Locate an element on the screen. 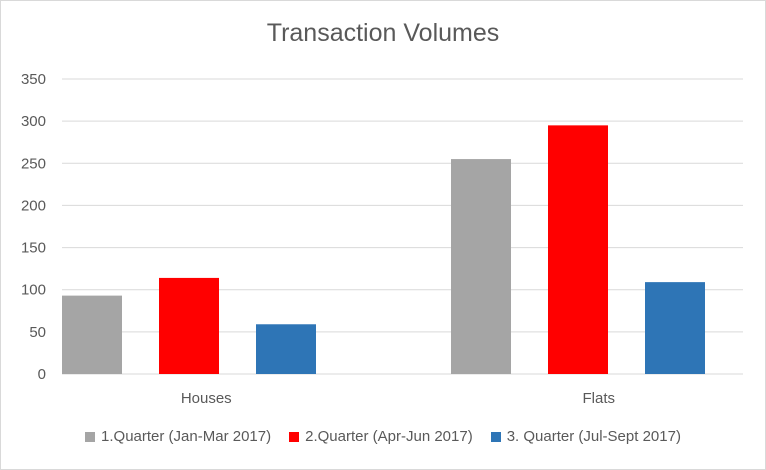 The image size is (766, 470). y-tick-label: 100 is located at coordinates (33, 290).